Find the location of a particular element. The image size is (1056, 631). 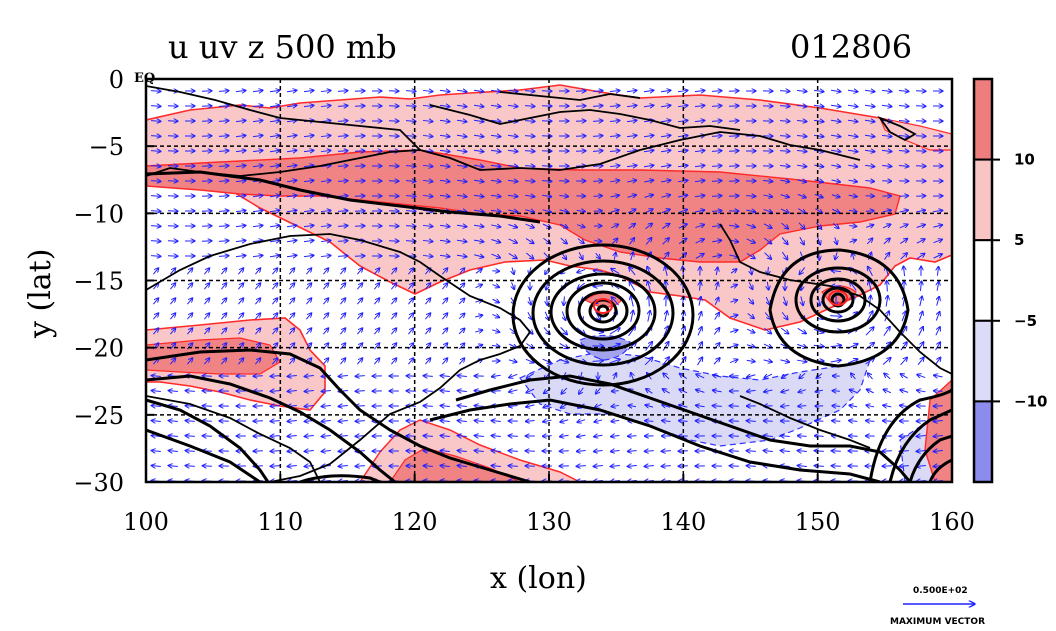

reference-vector-caption: MAXIMUM VECTOR is located at coordinates (937, 622).